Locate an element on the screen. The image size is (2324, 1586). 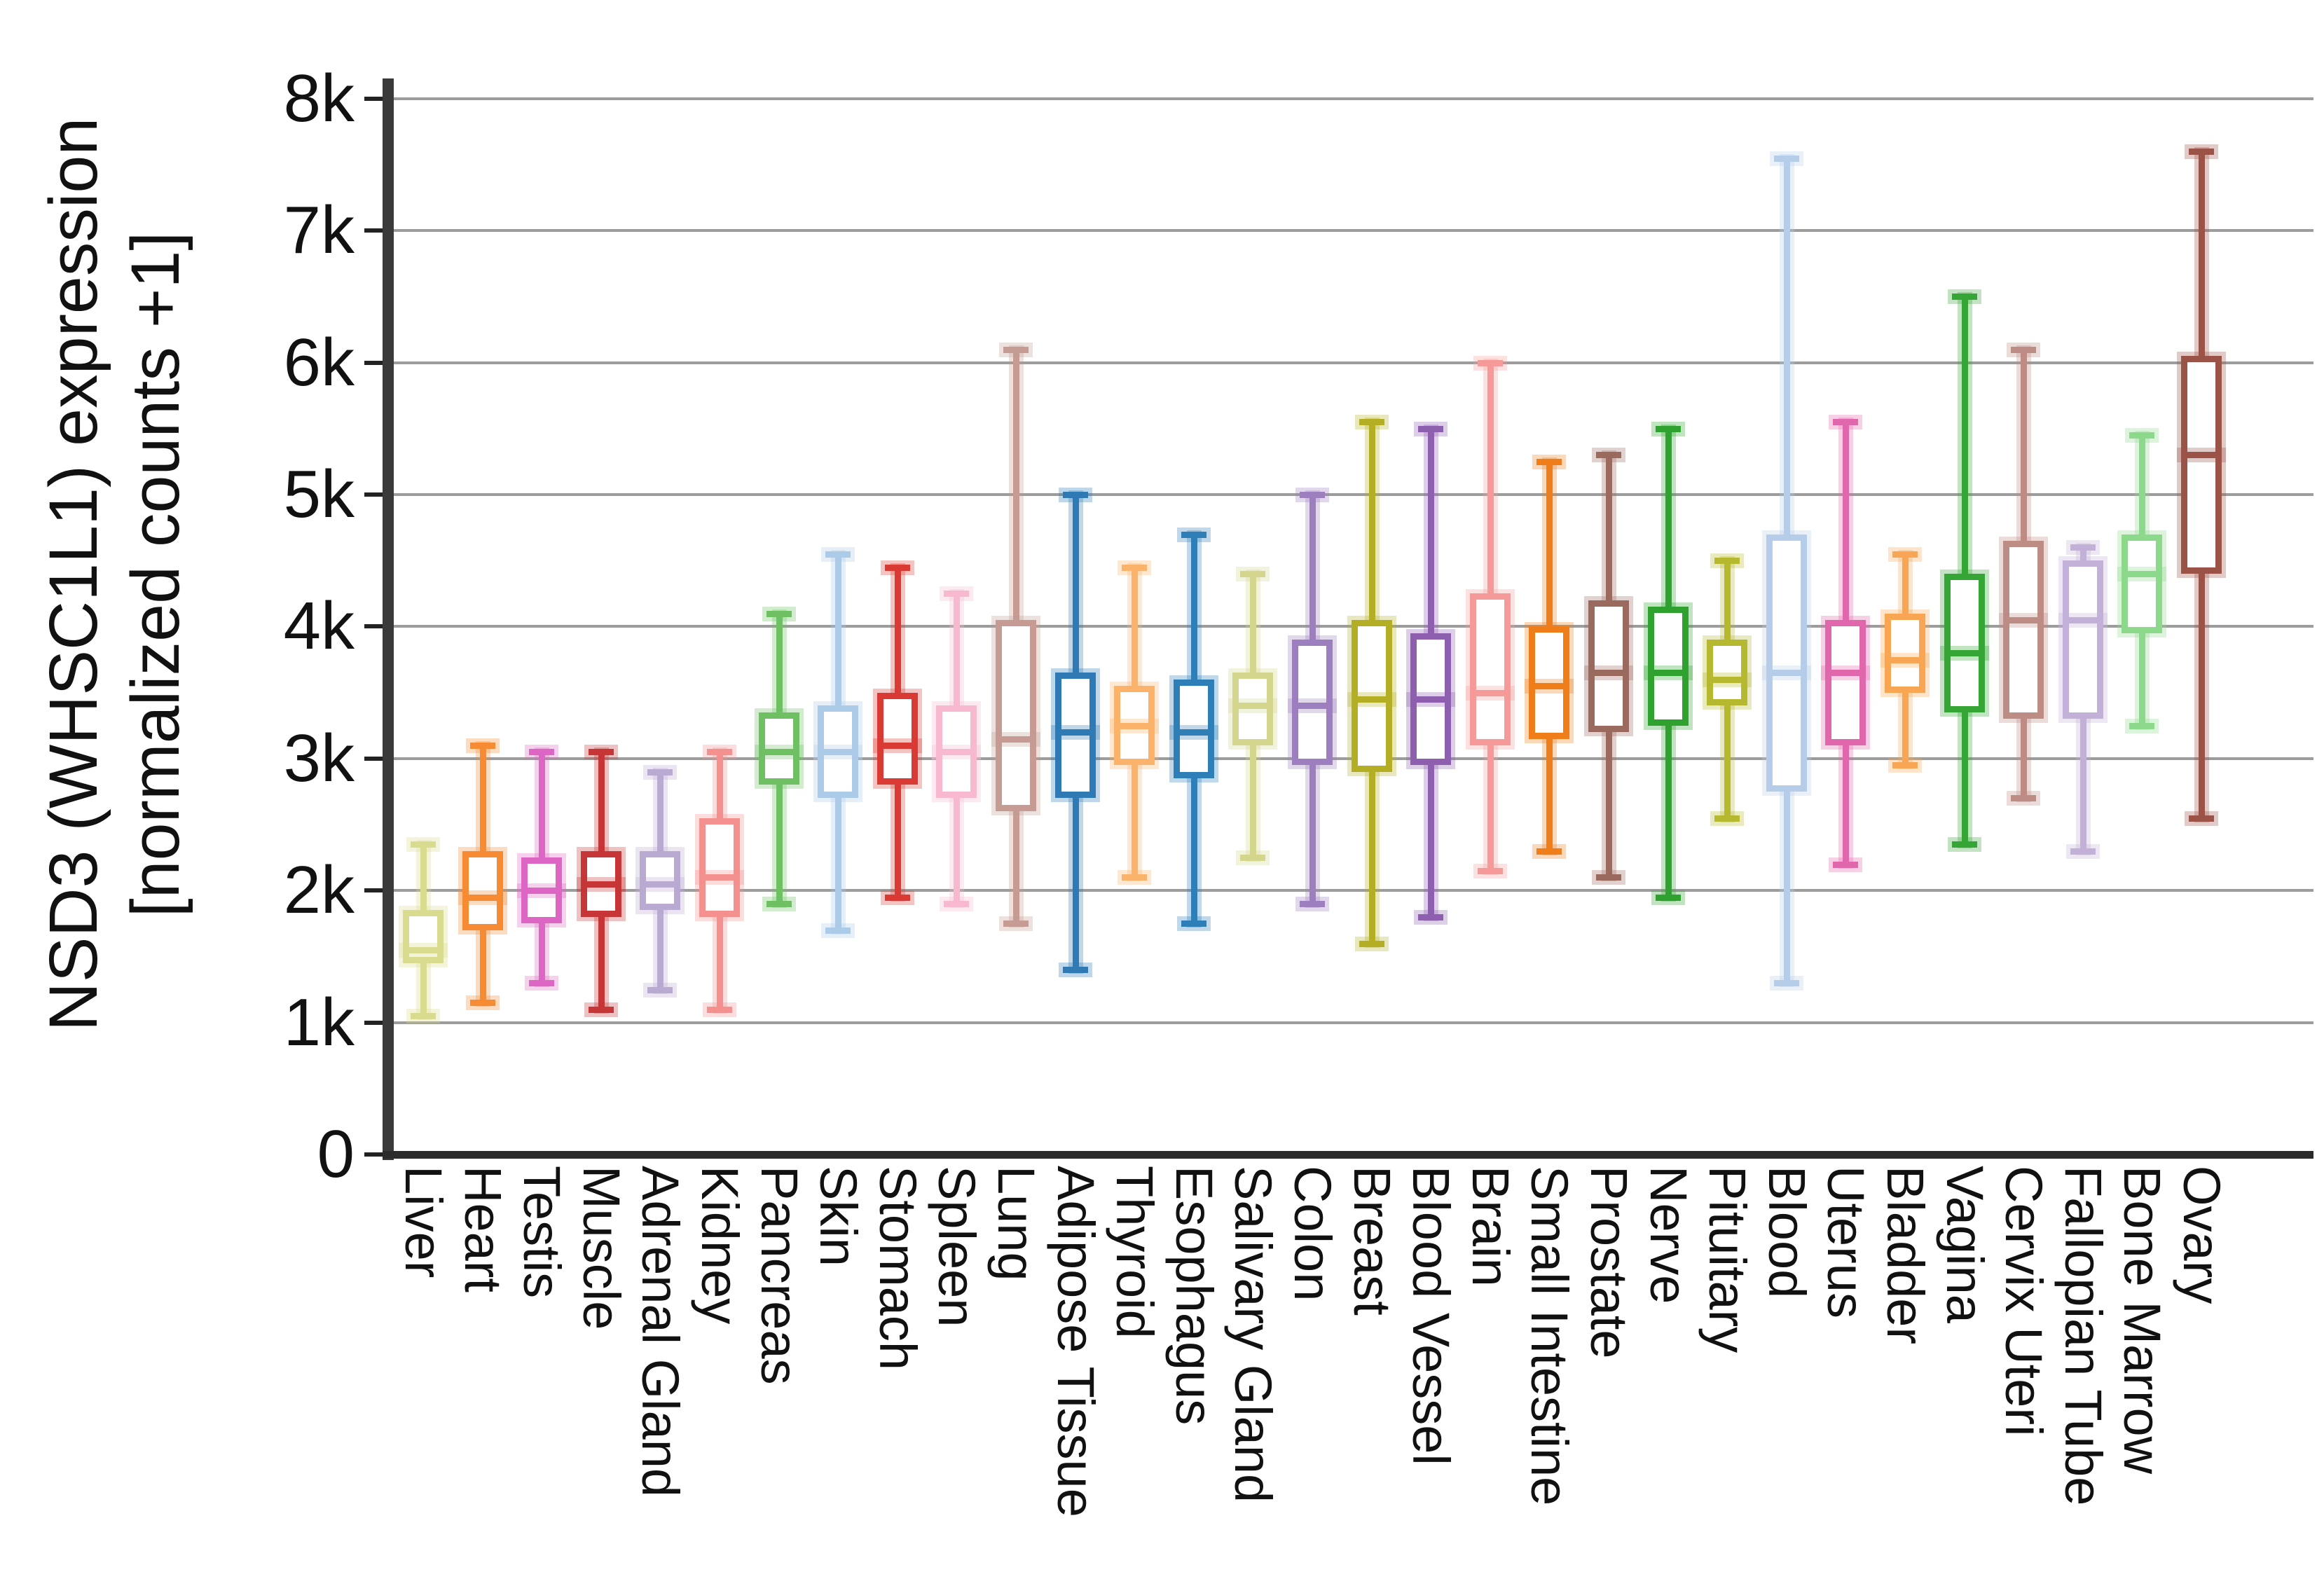
y-tick-label-8k: 8k is located at coordinates (319, 98).